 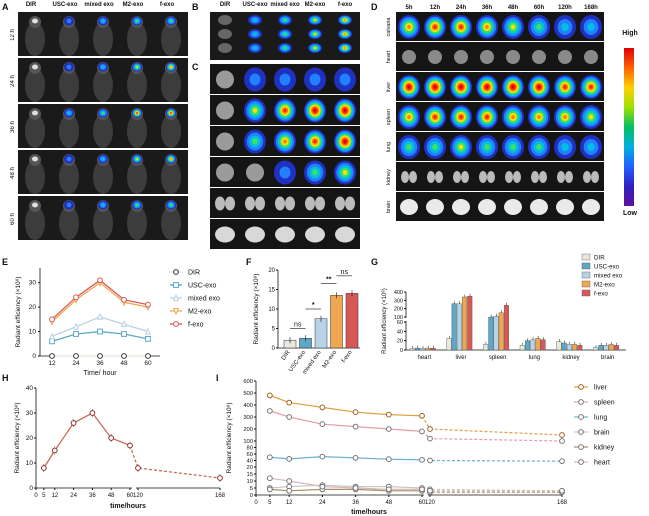 I want to click on column-header: f-exo, so click(x=345, y=5).